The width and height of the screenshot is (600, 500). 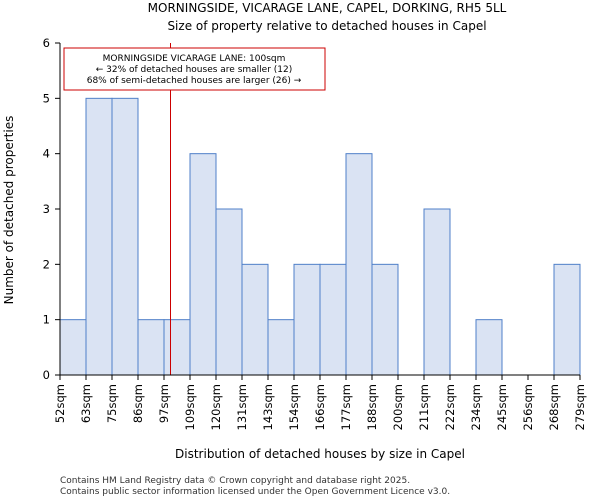 What do you see at coordinates (372, 407) in the screenshot?
I see `x-tick-label: 188sqm` at bounding box center [372, 407].